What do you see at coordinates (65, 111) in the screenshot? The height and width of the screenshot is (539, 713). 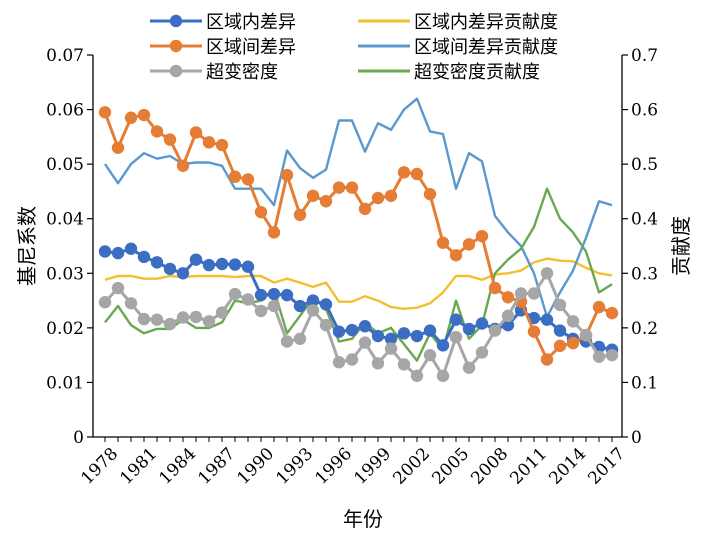 I see `y-tick-label: 0.06` at bounding box center [65, 111].